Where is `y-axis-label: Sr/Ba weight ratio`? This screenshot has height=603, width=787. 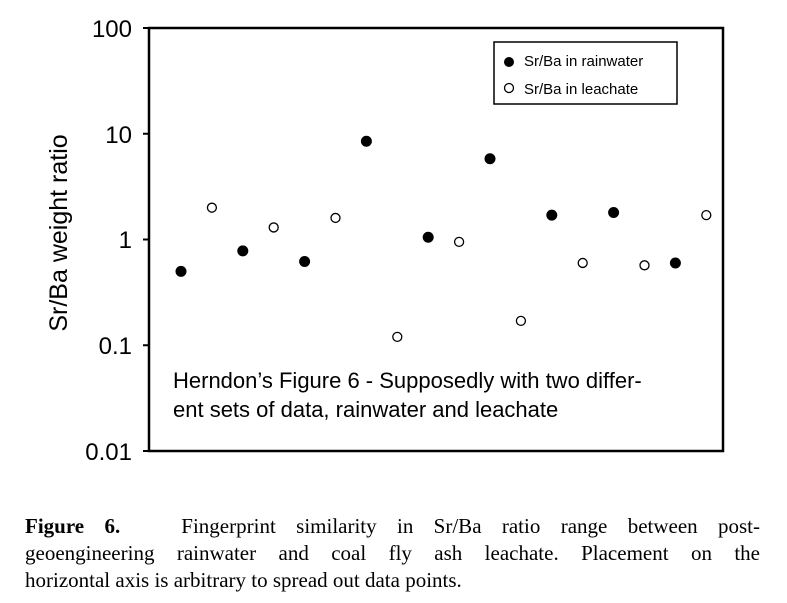
y-axis-label: Sr/Ba weight ratio is located at coordinates (59, 232).